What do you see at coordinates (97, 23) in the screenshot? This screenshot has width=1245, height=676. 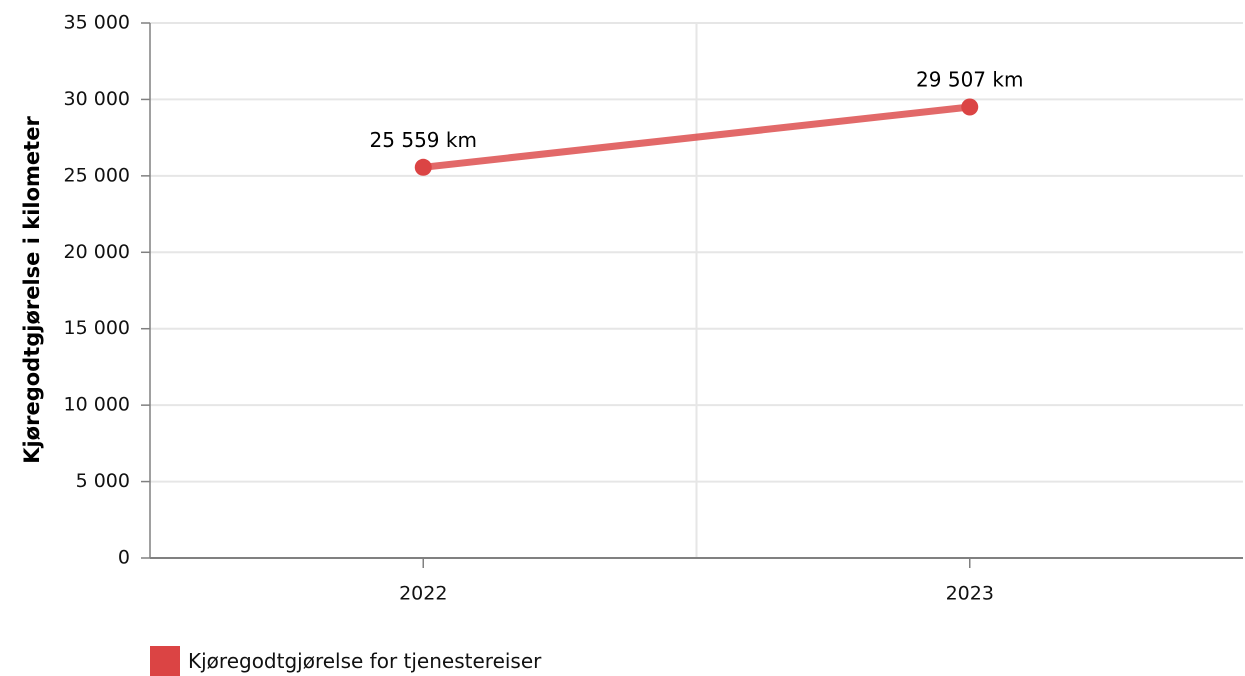 I see `y-tick-label: 35 000` at bounding box center [97, 23].